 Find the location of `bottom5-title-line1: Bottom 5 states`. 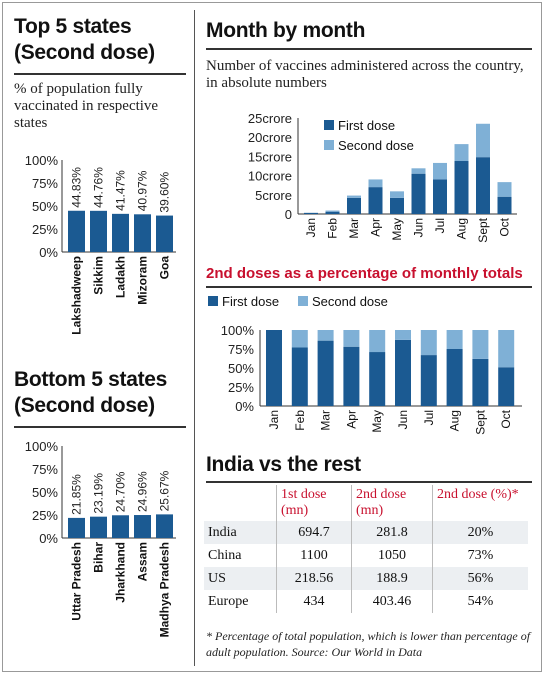

bottom5-title-line1: Bottom 5 states is located at coordinates (91, 379).